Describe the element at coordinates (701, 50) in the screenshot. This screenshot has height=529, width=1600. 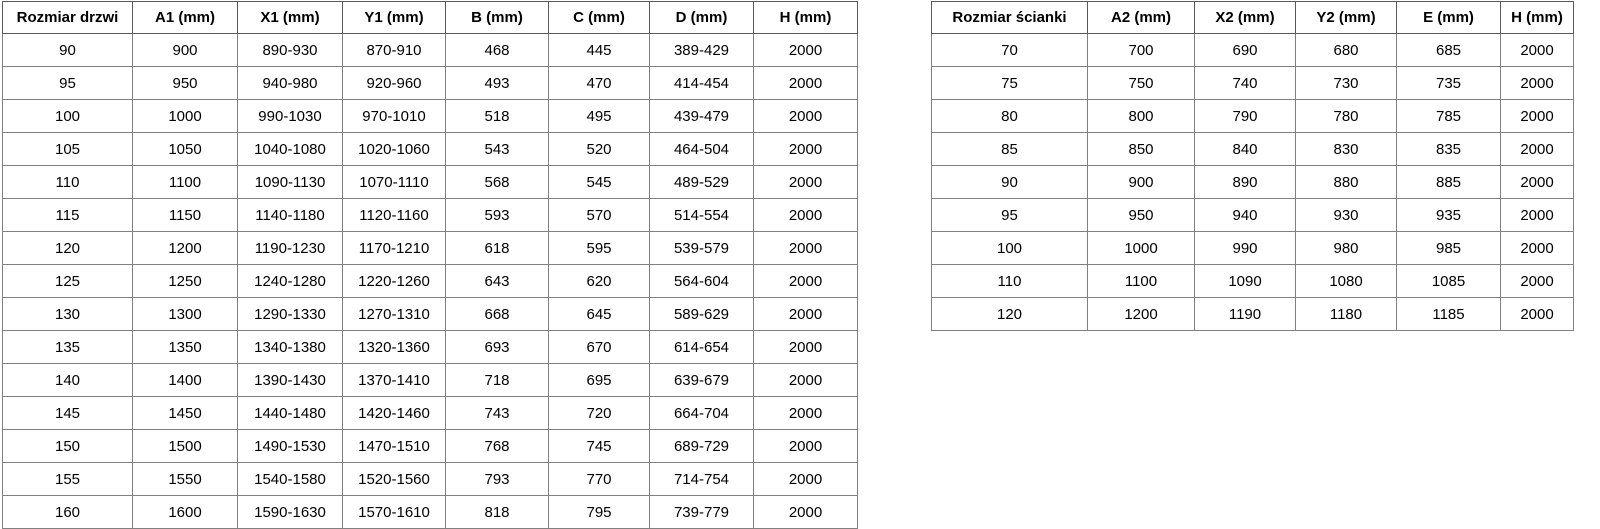
I see `table-cell: 389-429` at that location.